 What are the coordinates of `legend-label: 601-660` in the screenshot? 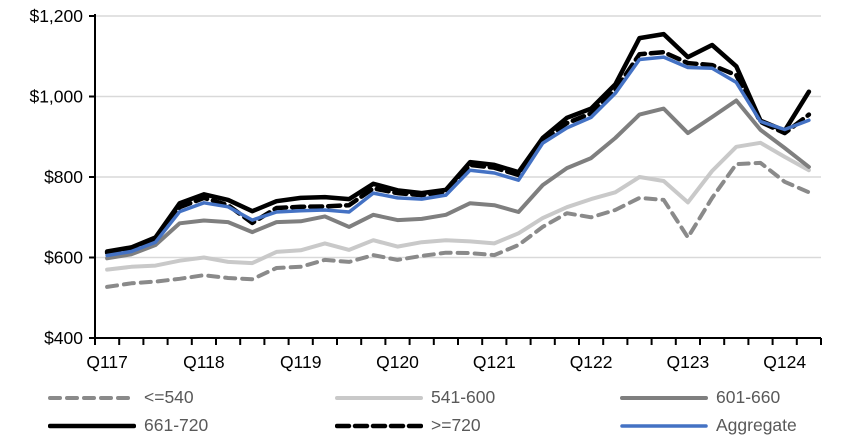 It's located at (748, 397).